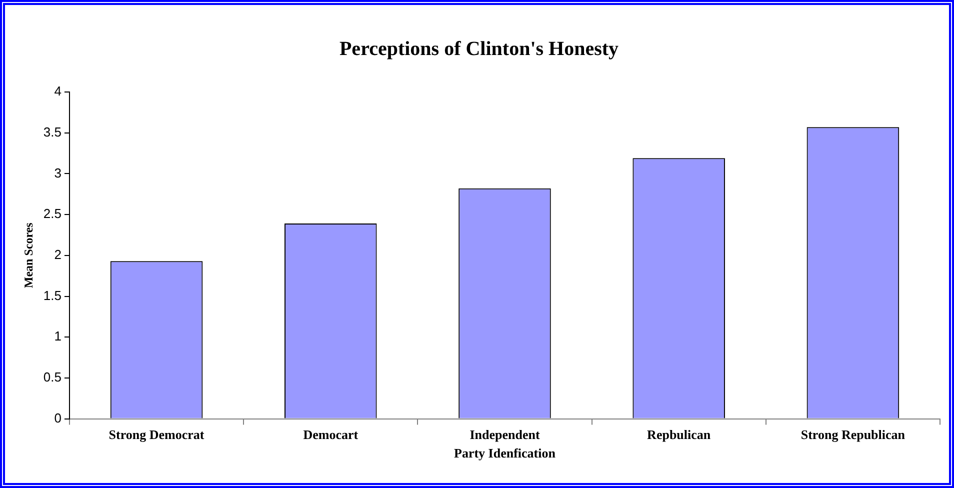 The image size is (954, 488). I want to click on y-tick-label: 4, so click(58, 91).